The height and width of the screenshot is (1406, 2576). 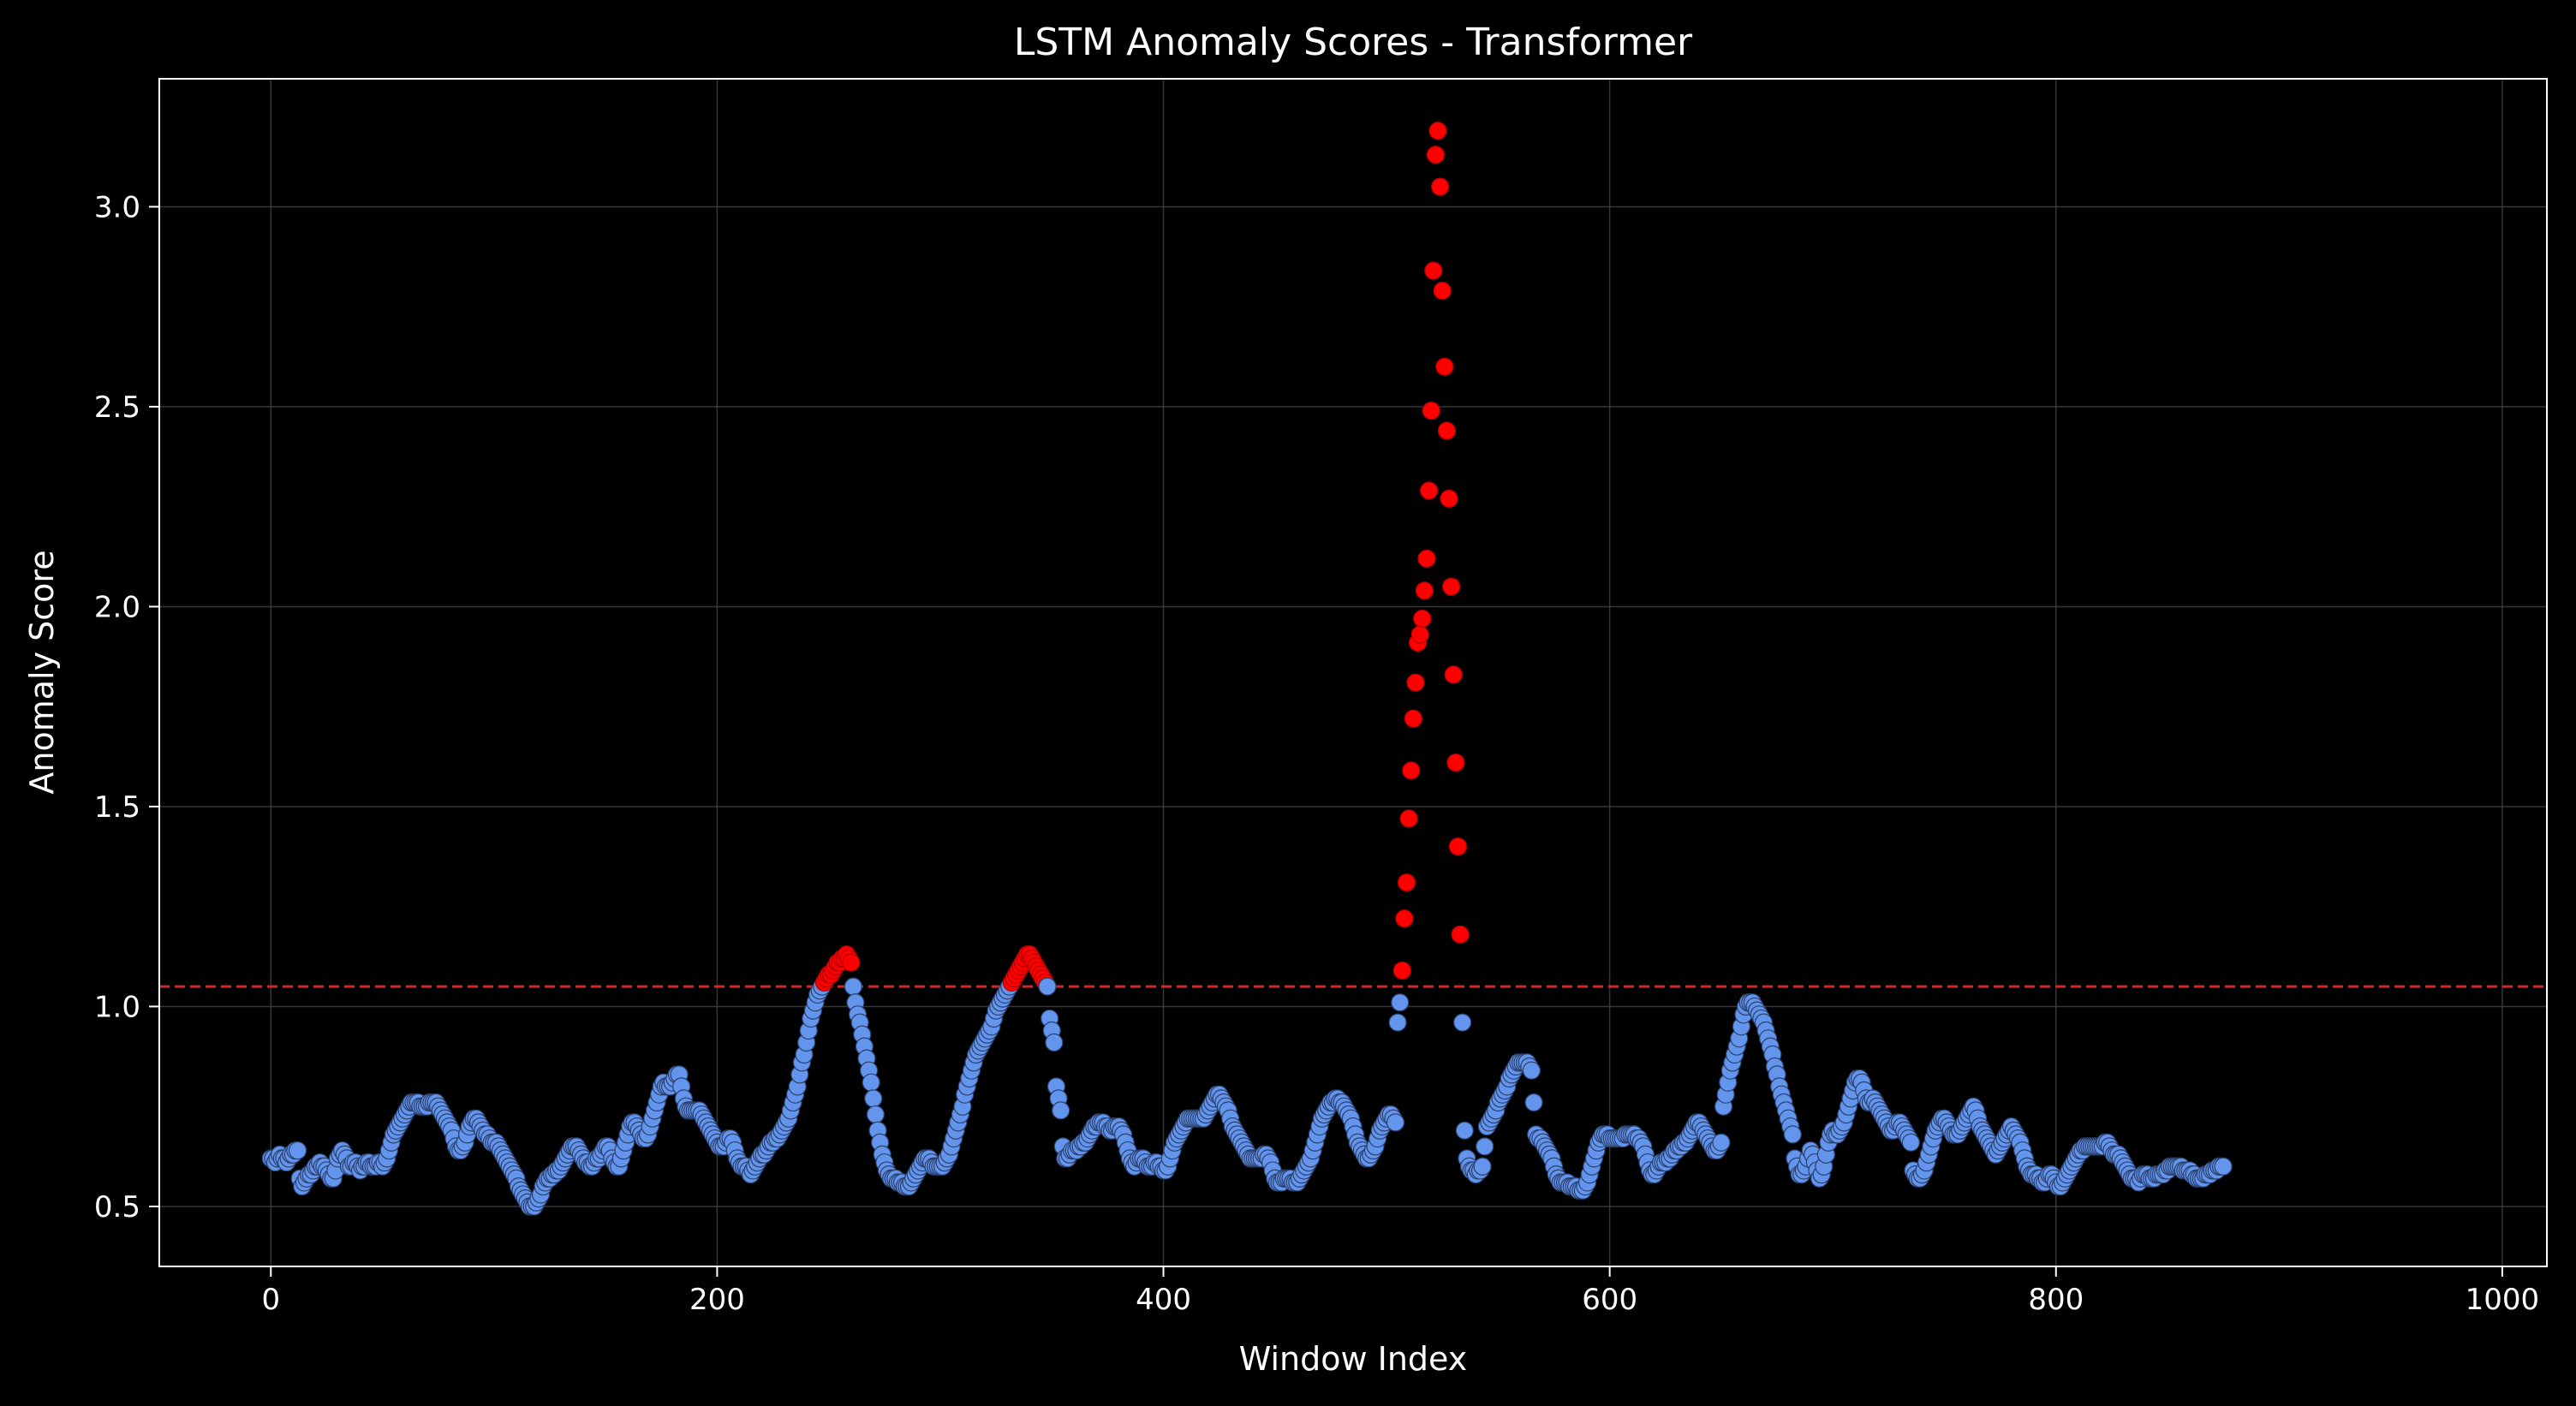 What do you see at coordinates (2056, 1300) in the screenshot?
I see `x-tick-label: 800` at bounding box center [2056, 1300].